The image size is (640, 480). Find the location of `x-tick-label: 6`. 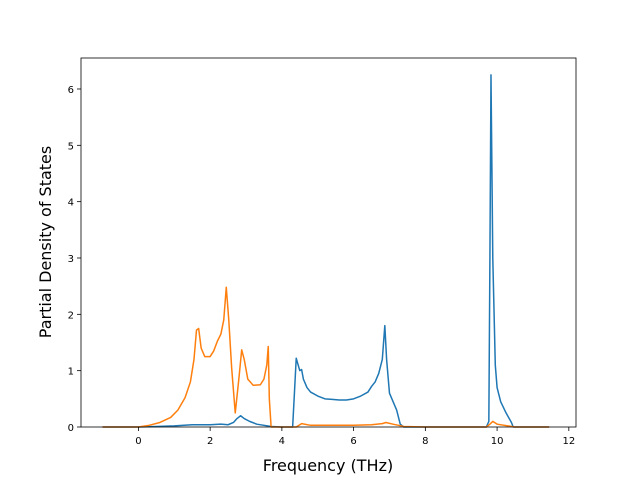

x-tick-label: 6 is located at coordinates (353, 441).